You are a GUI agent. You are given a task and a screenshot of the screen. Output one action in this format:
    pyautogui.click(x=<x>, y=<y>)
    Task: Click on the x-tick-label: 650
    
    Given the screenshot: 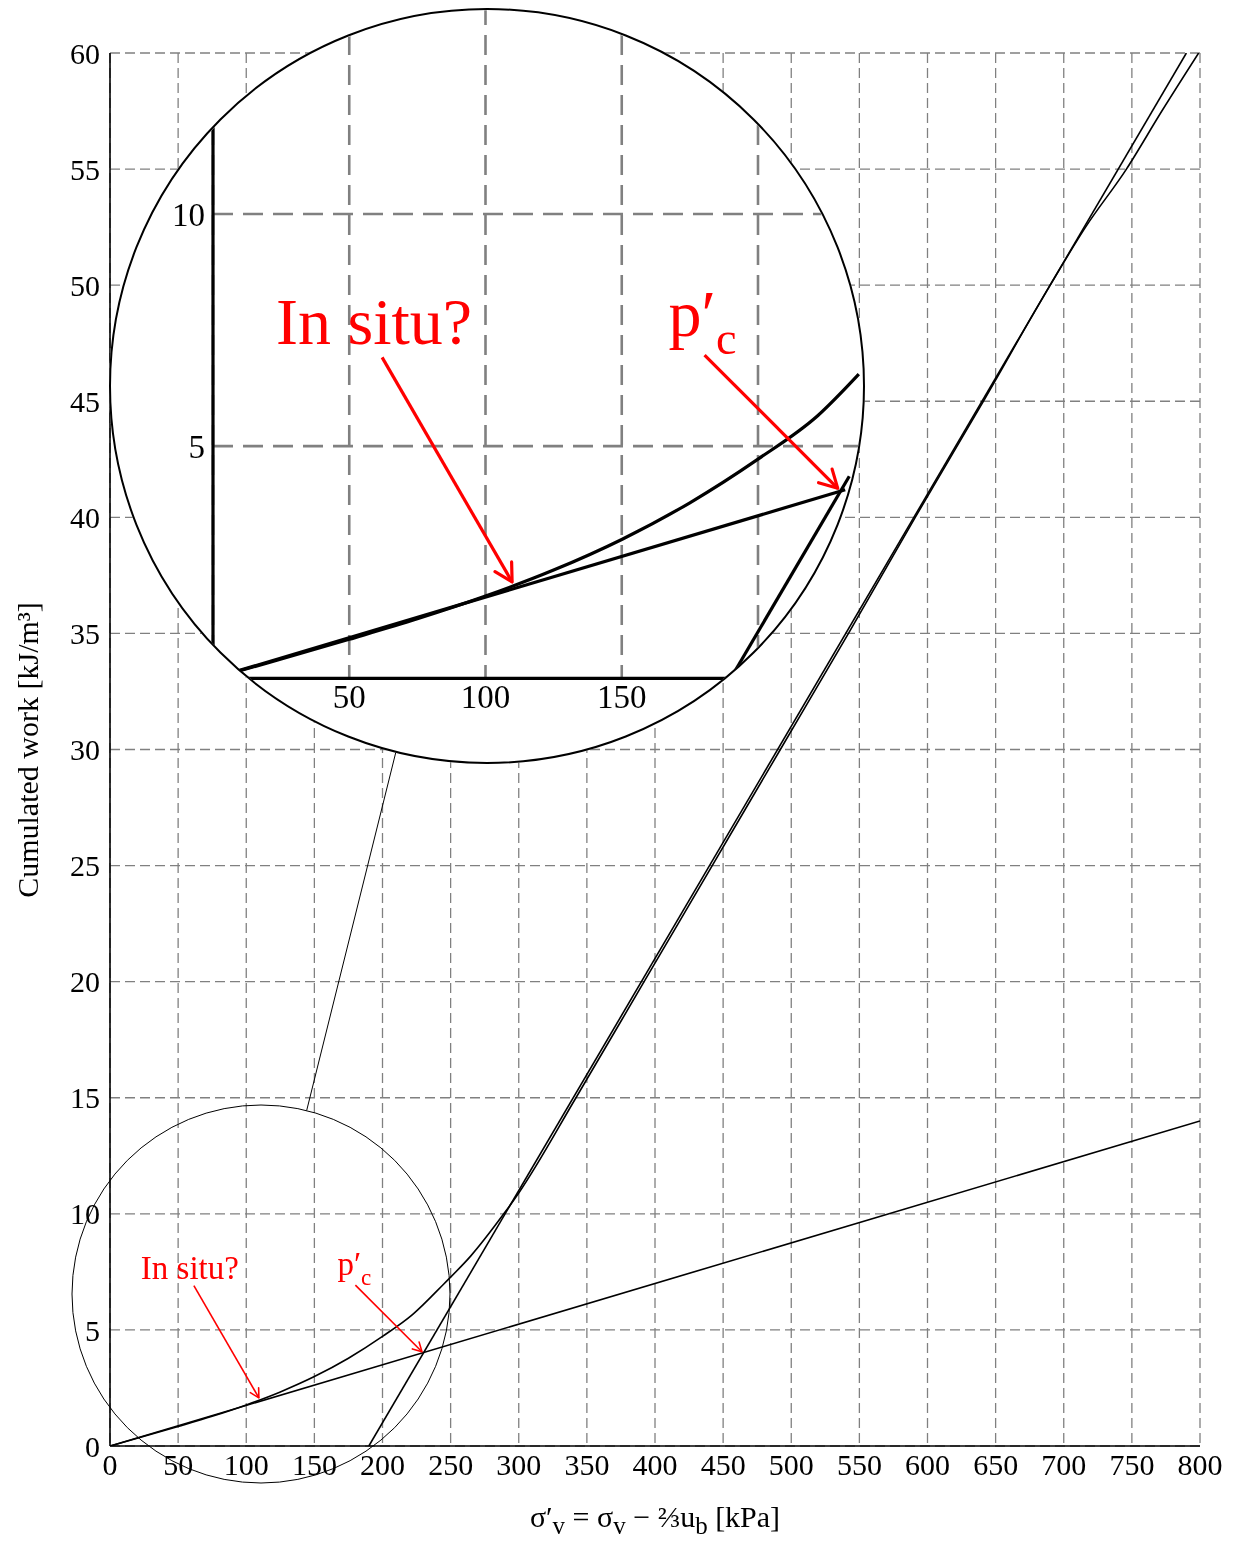 What is the action you would take?
    pyautogui.click(x=996, y=1465)
    